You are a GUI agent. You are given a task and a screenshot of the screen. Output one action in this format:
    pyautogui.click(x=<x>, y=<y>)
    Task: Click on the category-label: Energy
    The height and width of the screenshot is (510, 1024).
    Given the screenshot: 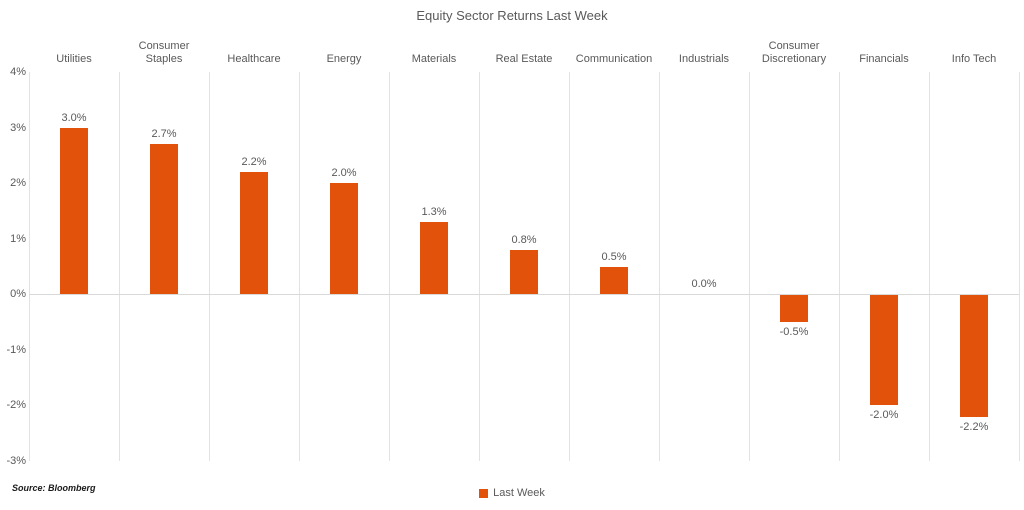 What is the action you would take?
    pyautogui.click(x=344, y=59)
    